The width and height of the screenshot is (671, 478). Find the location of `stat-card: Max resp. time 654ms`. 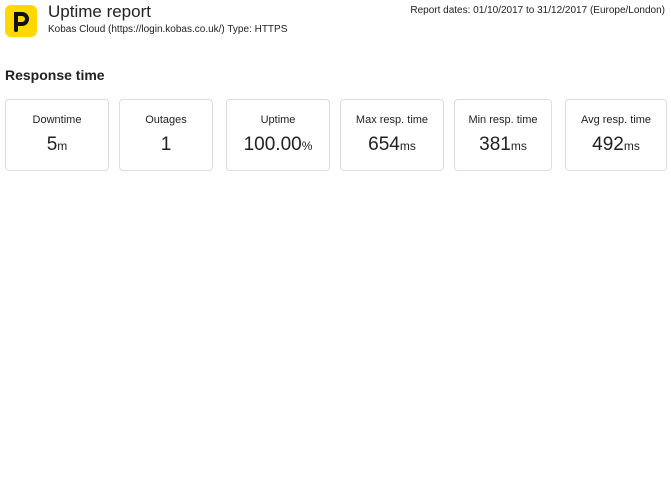

stat-card: Max resp. time 654ms is located at coordinates (392, 135).